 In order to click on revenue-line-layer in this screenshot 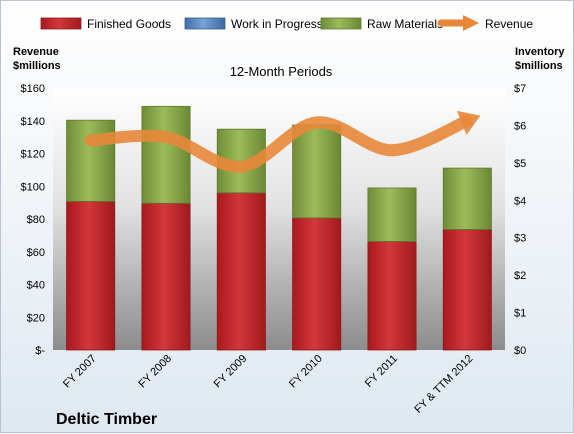, I will do `click(282, 141)`.